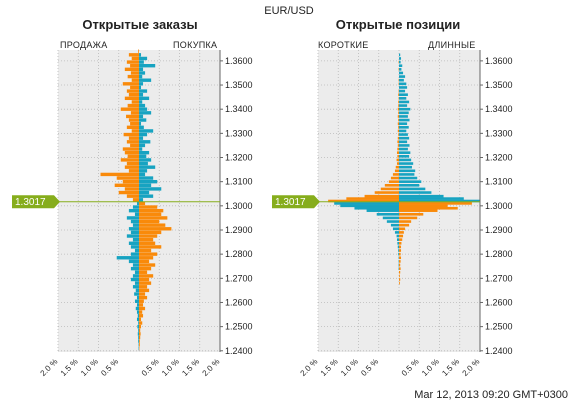 The image size is (578, 409). I want to click on positions-x-tick-label: 1.0 %, so click(430, 367).